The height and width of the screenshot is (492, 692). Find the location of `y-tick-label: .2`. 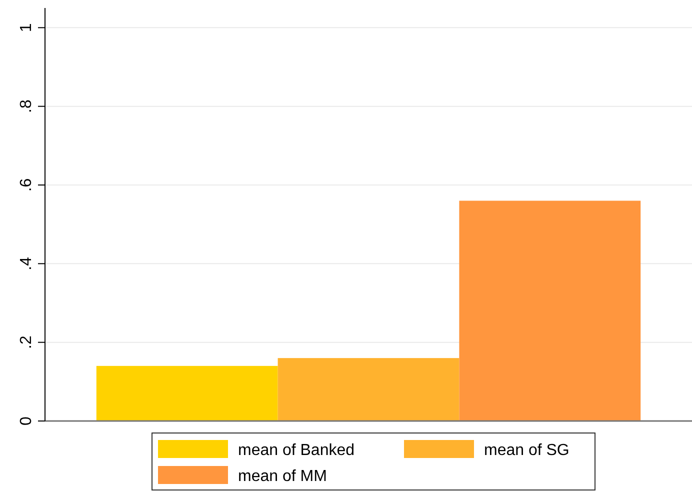

y-tick-label: .2 is located at coordinates (26, 343).